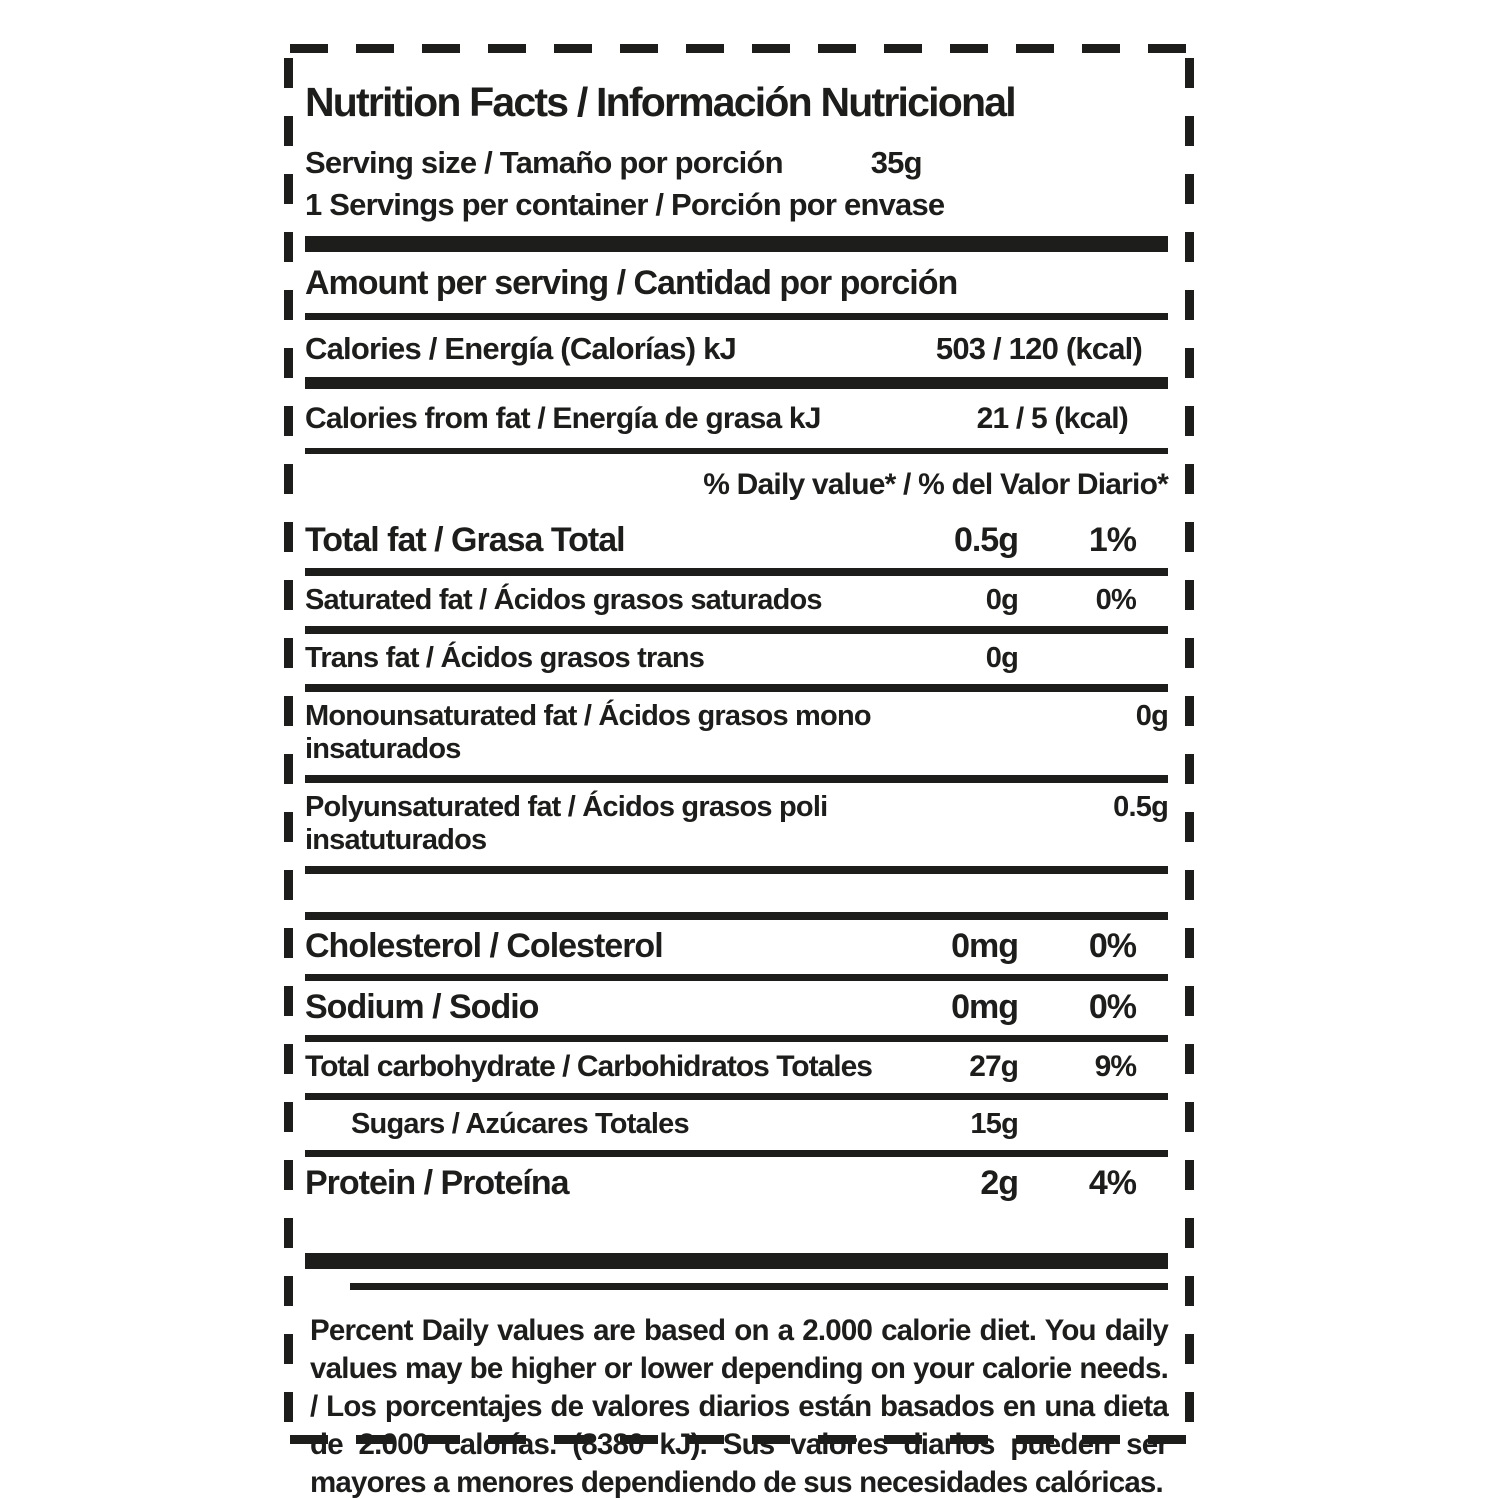 The width and height of the screenshot is (1500, 1500). What do you see at coordinates (736, 659) in the screenshot?
I see `nutrient-row-trans-fat: Trans fat / Ácidos grasos trans 0g` at bounding box center [736, 659].